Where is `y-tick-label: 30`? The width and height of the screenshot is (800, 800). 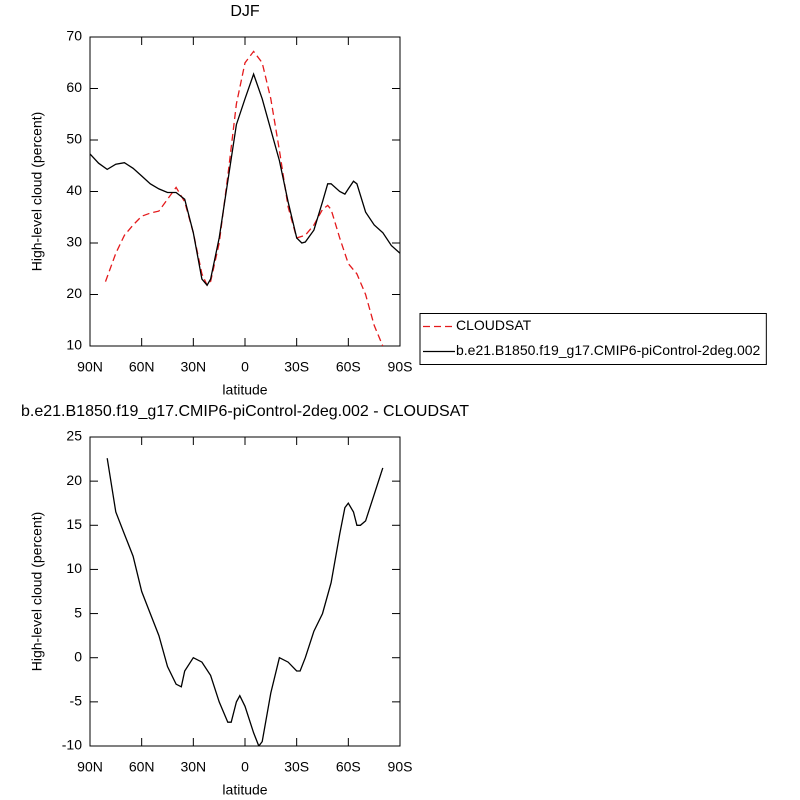 y-tick-label: 30 is located at coordinates (74, 242).